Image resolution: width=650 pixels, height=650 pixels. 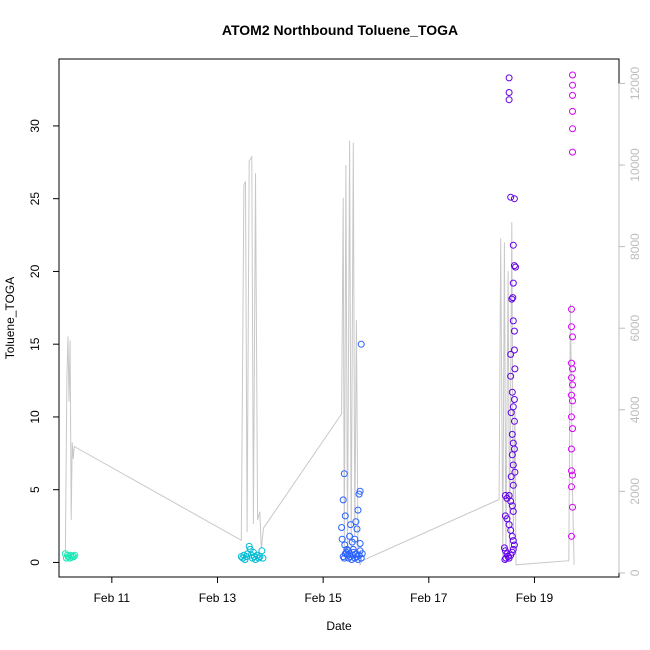 I want to click on x-tick-label: Feb 15, so click(x=323, y=598).